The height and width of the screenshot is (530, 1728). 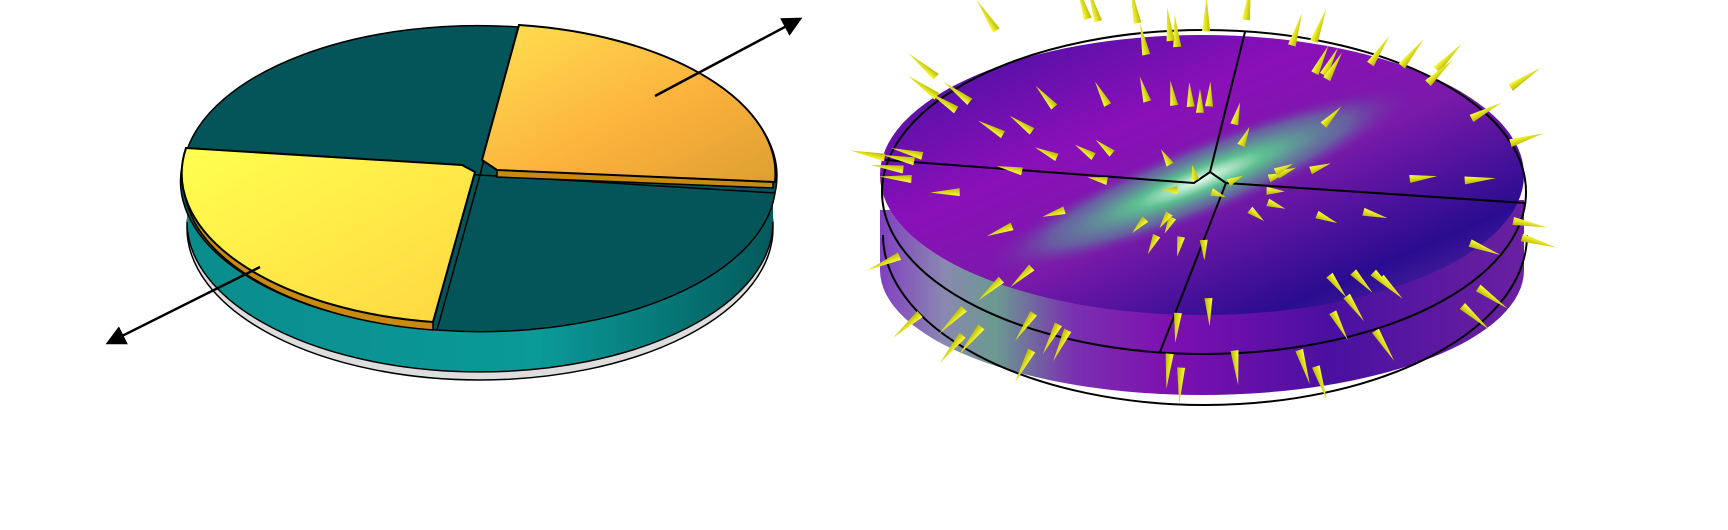 What do you see at coordinates (628, 103) in the screenshot?
I see `pie-slice-orange` at bounding box center [628, 103].